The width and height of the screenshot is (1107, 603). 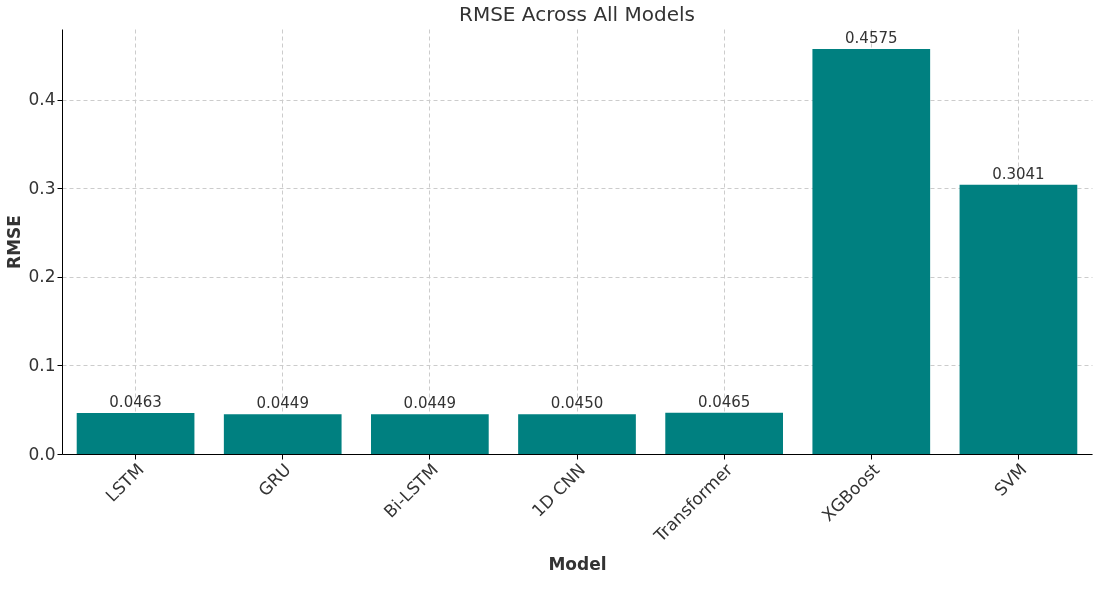 What do you see at coordinates (14, 242) in the screenshot?
I see `y-axis-title: RMSE` at bounding box center [14, 242].